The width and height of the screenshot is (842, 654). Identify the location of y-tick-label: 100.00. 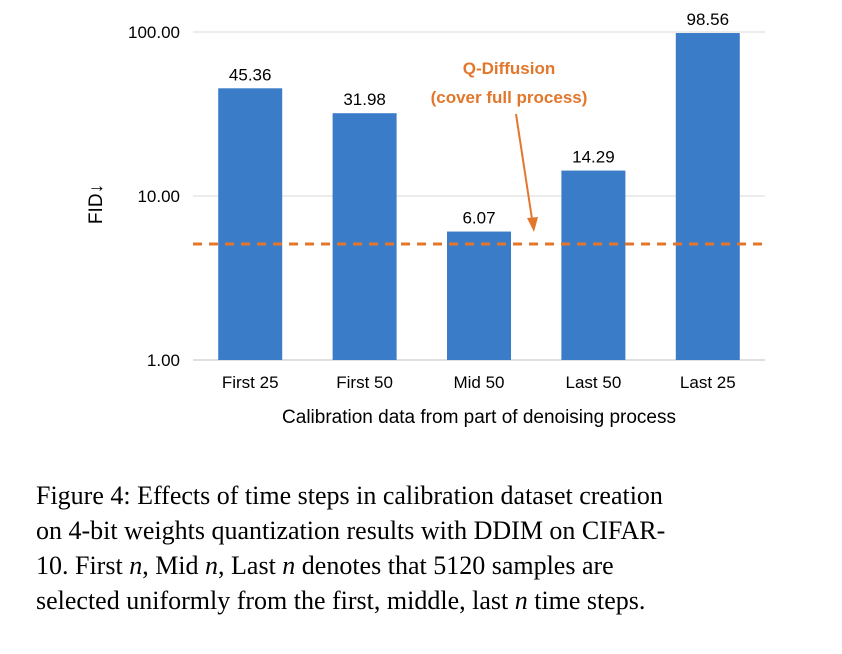
(154, 32).